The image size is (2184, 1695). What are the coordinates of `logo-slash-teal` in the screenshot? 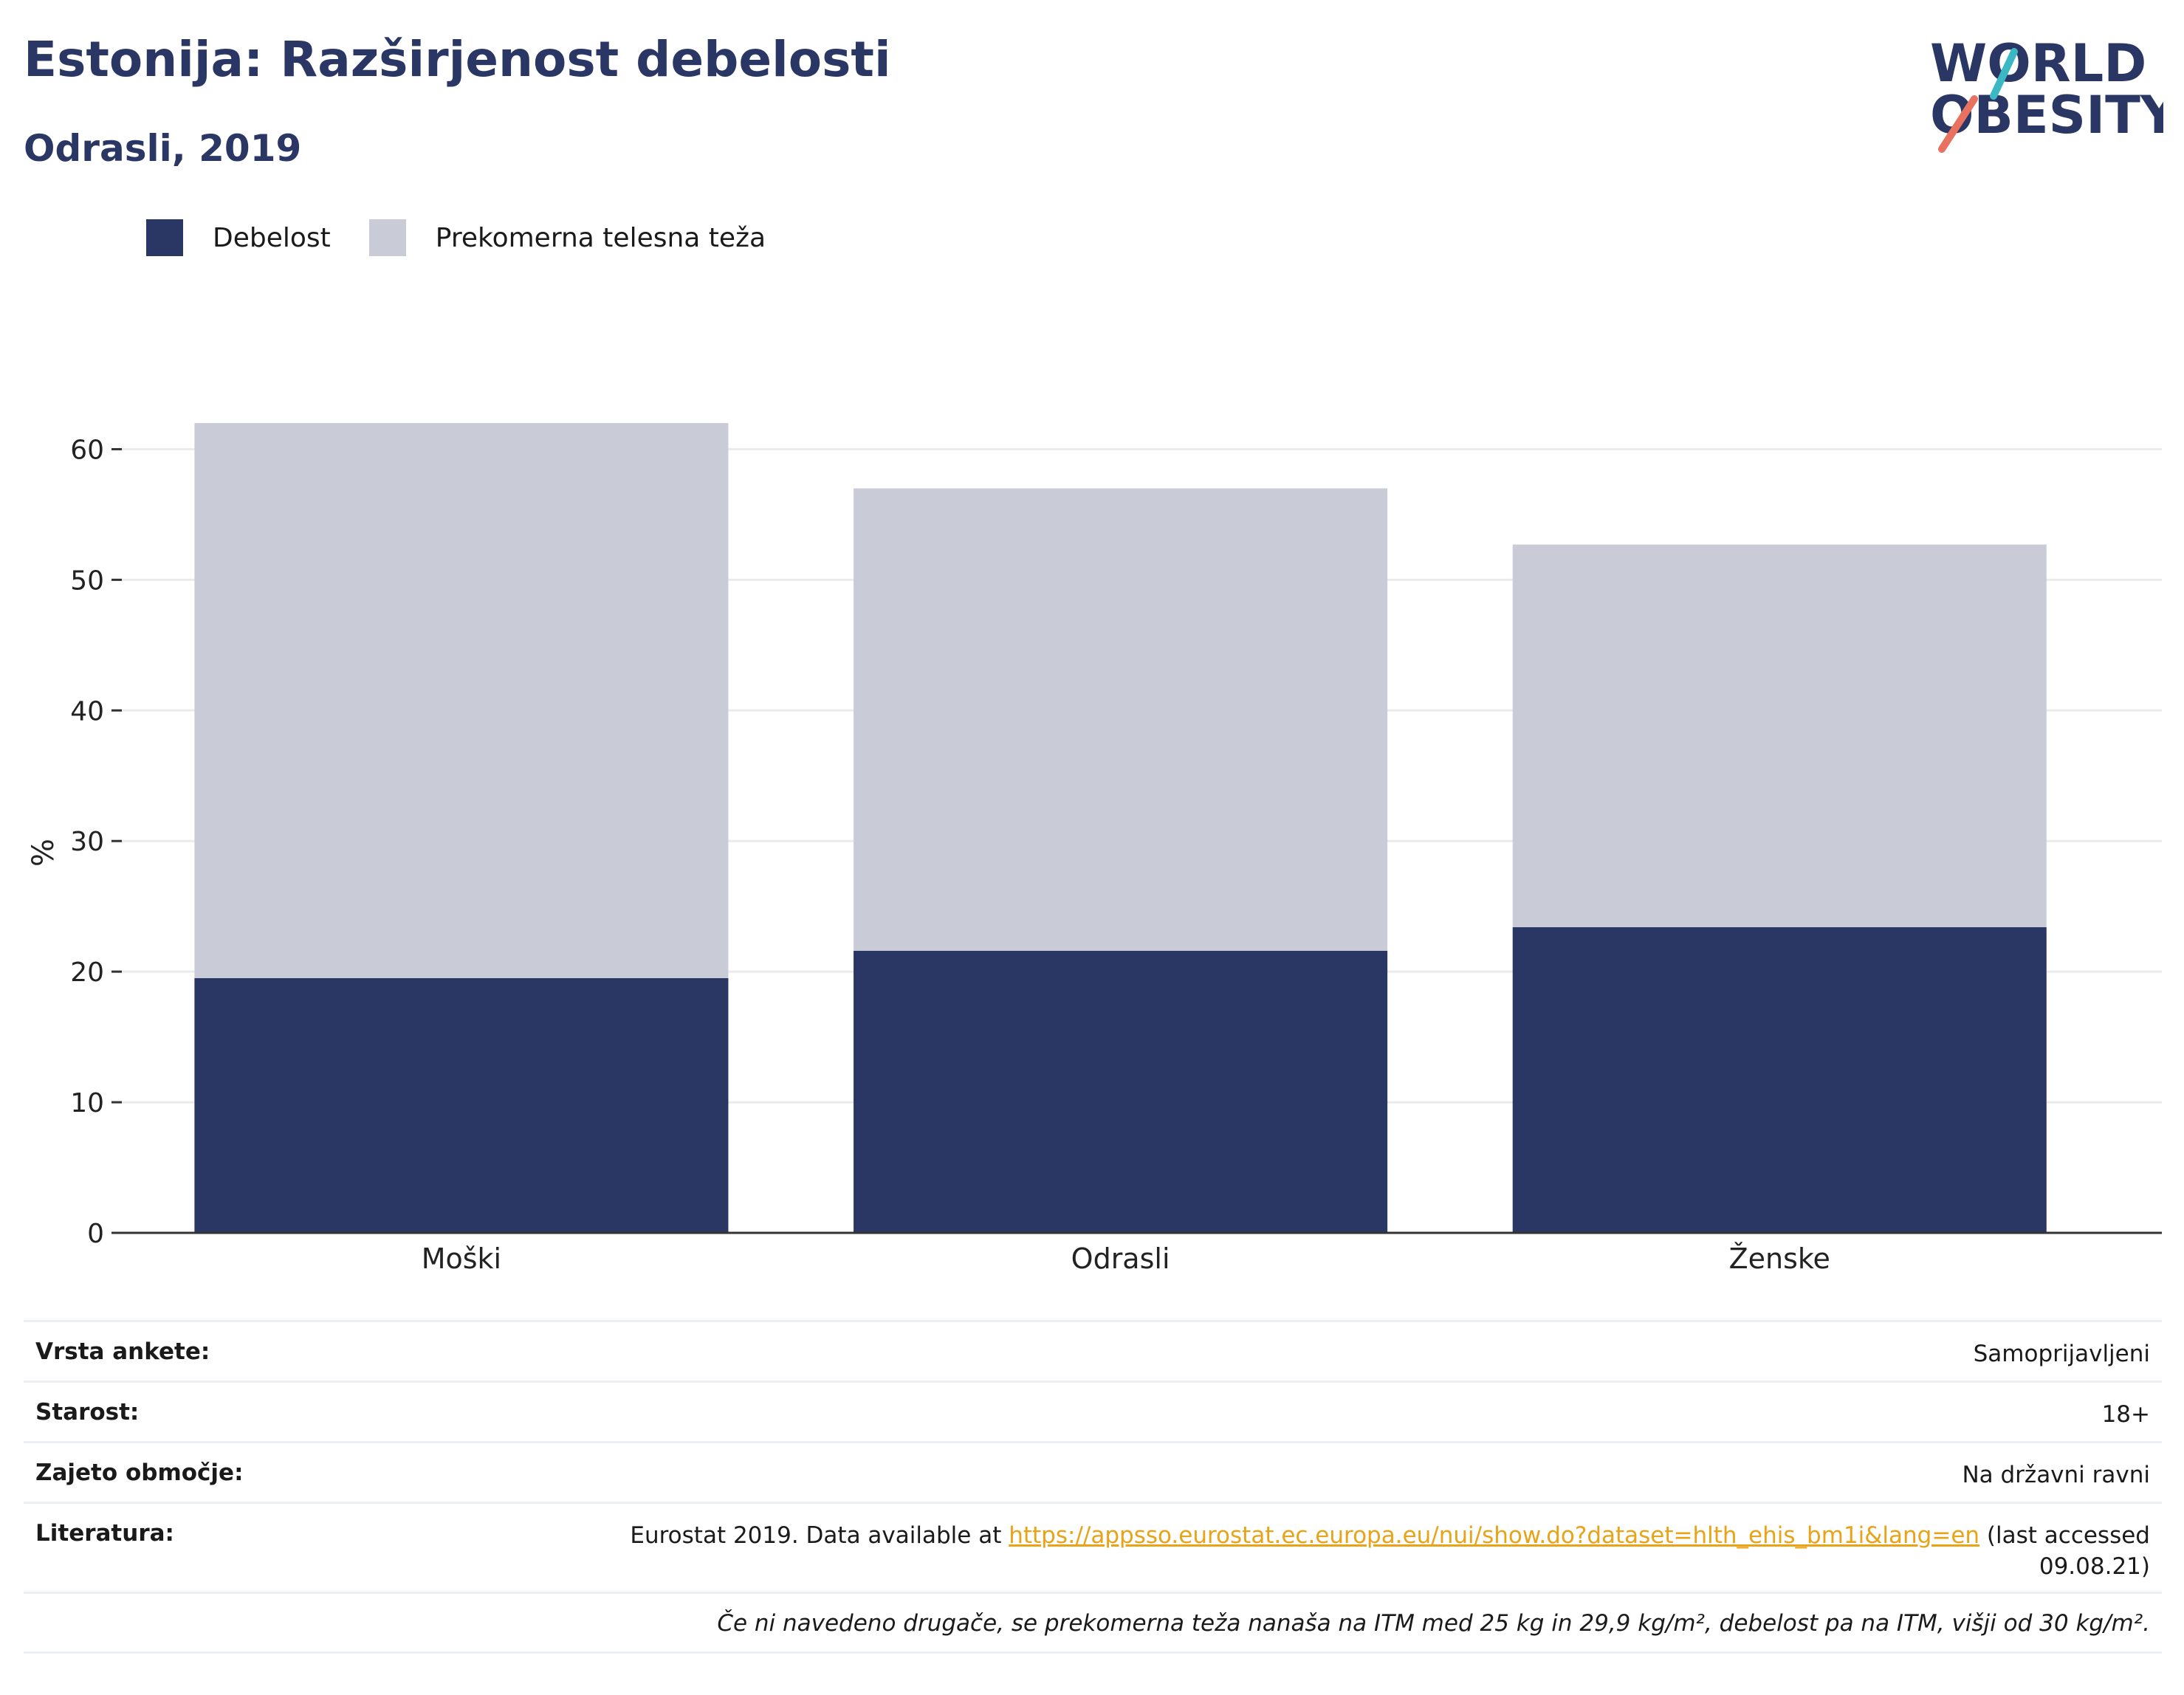 It's located at (2004, 74).